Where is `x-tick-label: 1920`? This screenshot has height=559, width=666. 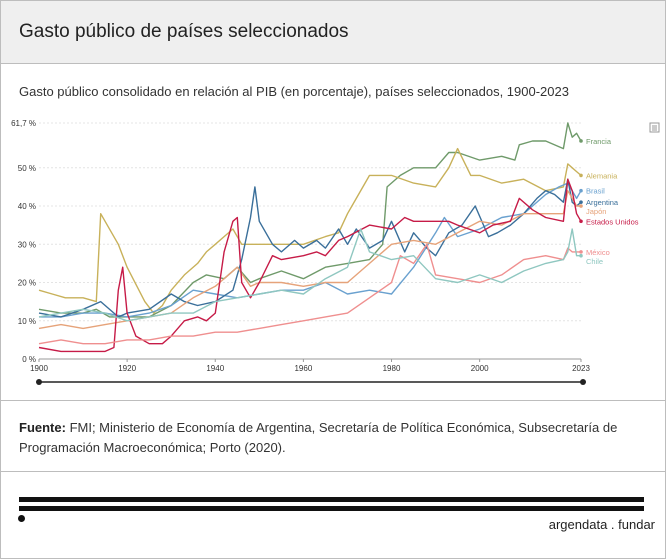 x-tick-label: 1920 is located at coordinates (127, 368).